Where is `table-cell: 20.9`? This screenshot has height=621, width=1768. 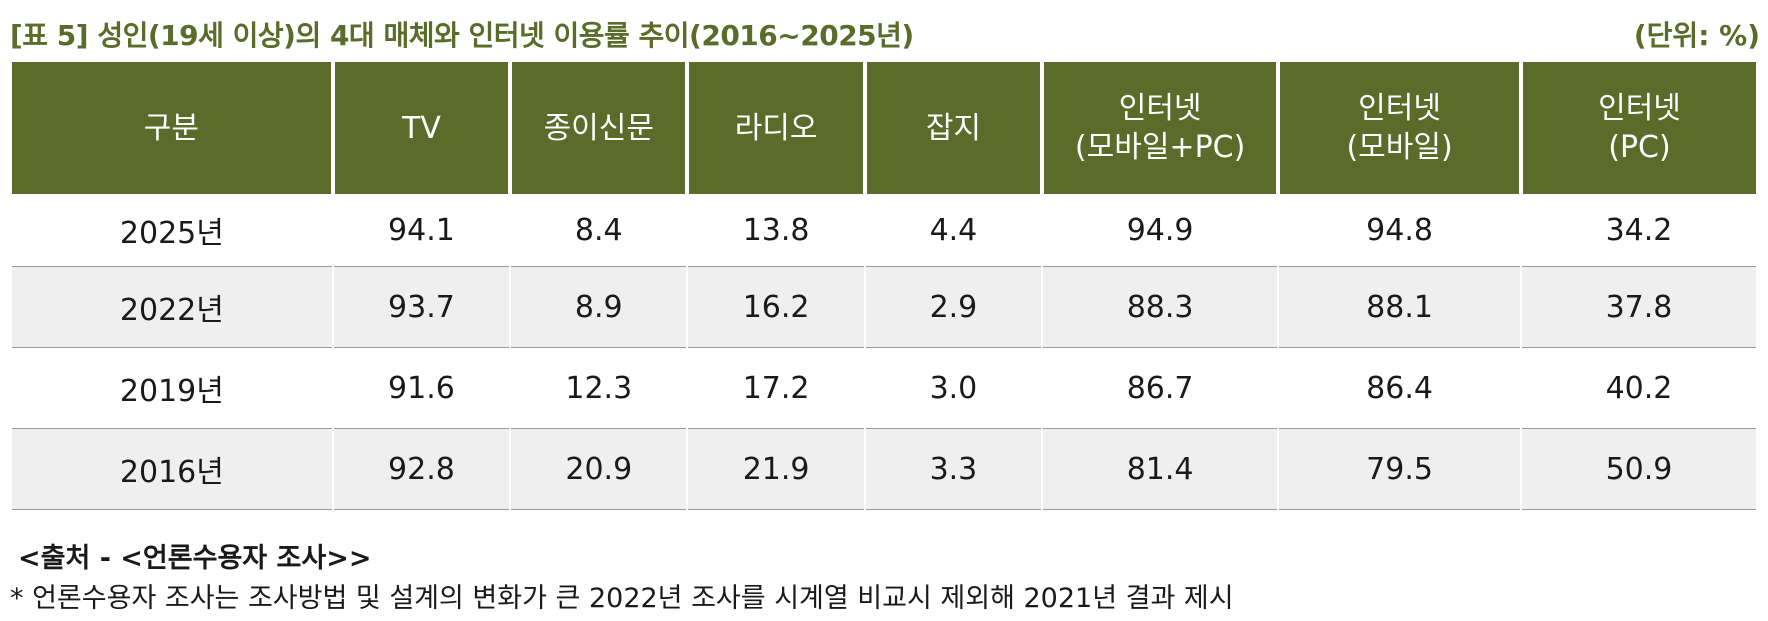 table-cell: 20.9 is located at coordinates (598, 469).